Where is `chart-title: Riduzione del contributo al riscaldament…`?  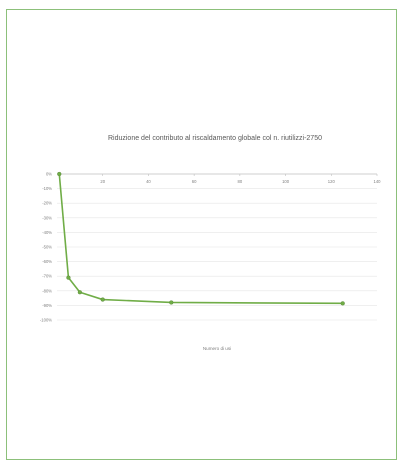
chart-title: Riduzione del contributo al riscaldament… is located at coordinates (214, 138).